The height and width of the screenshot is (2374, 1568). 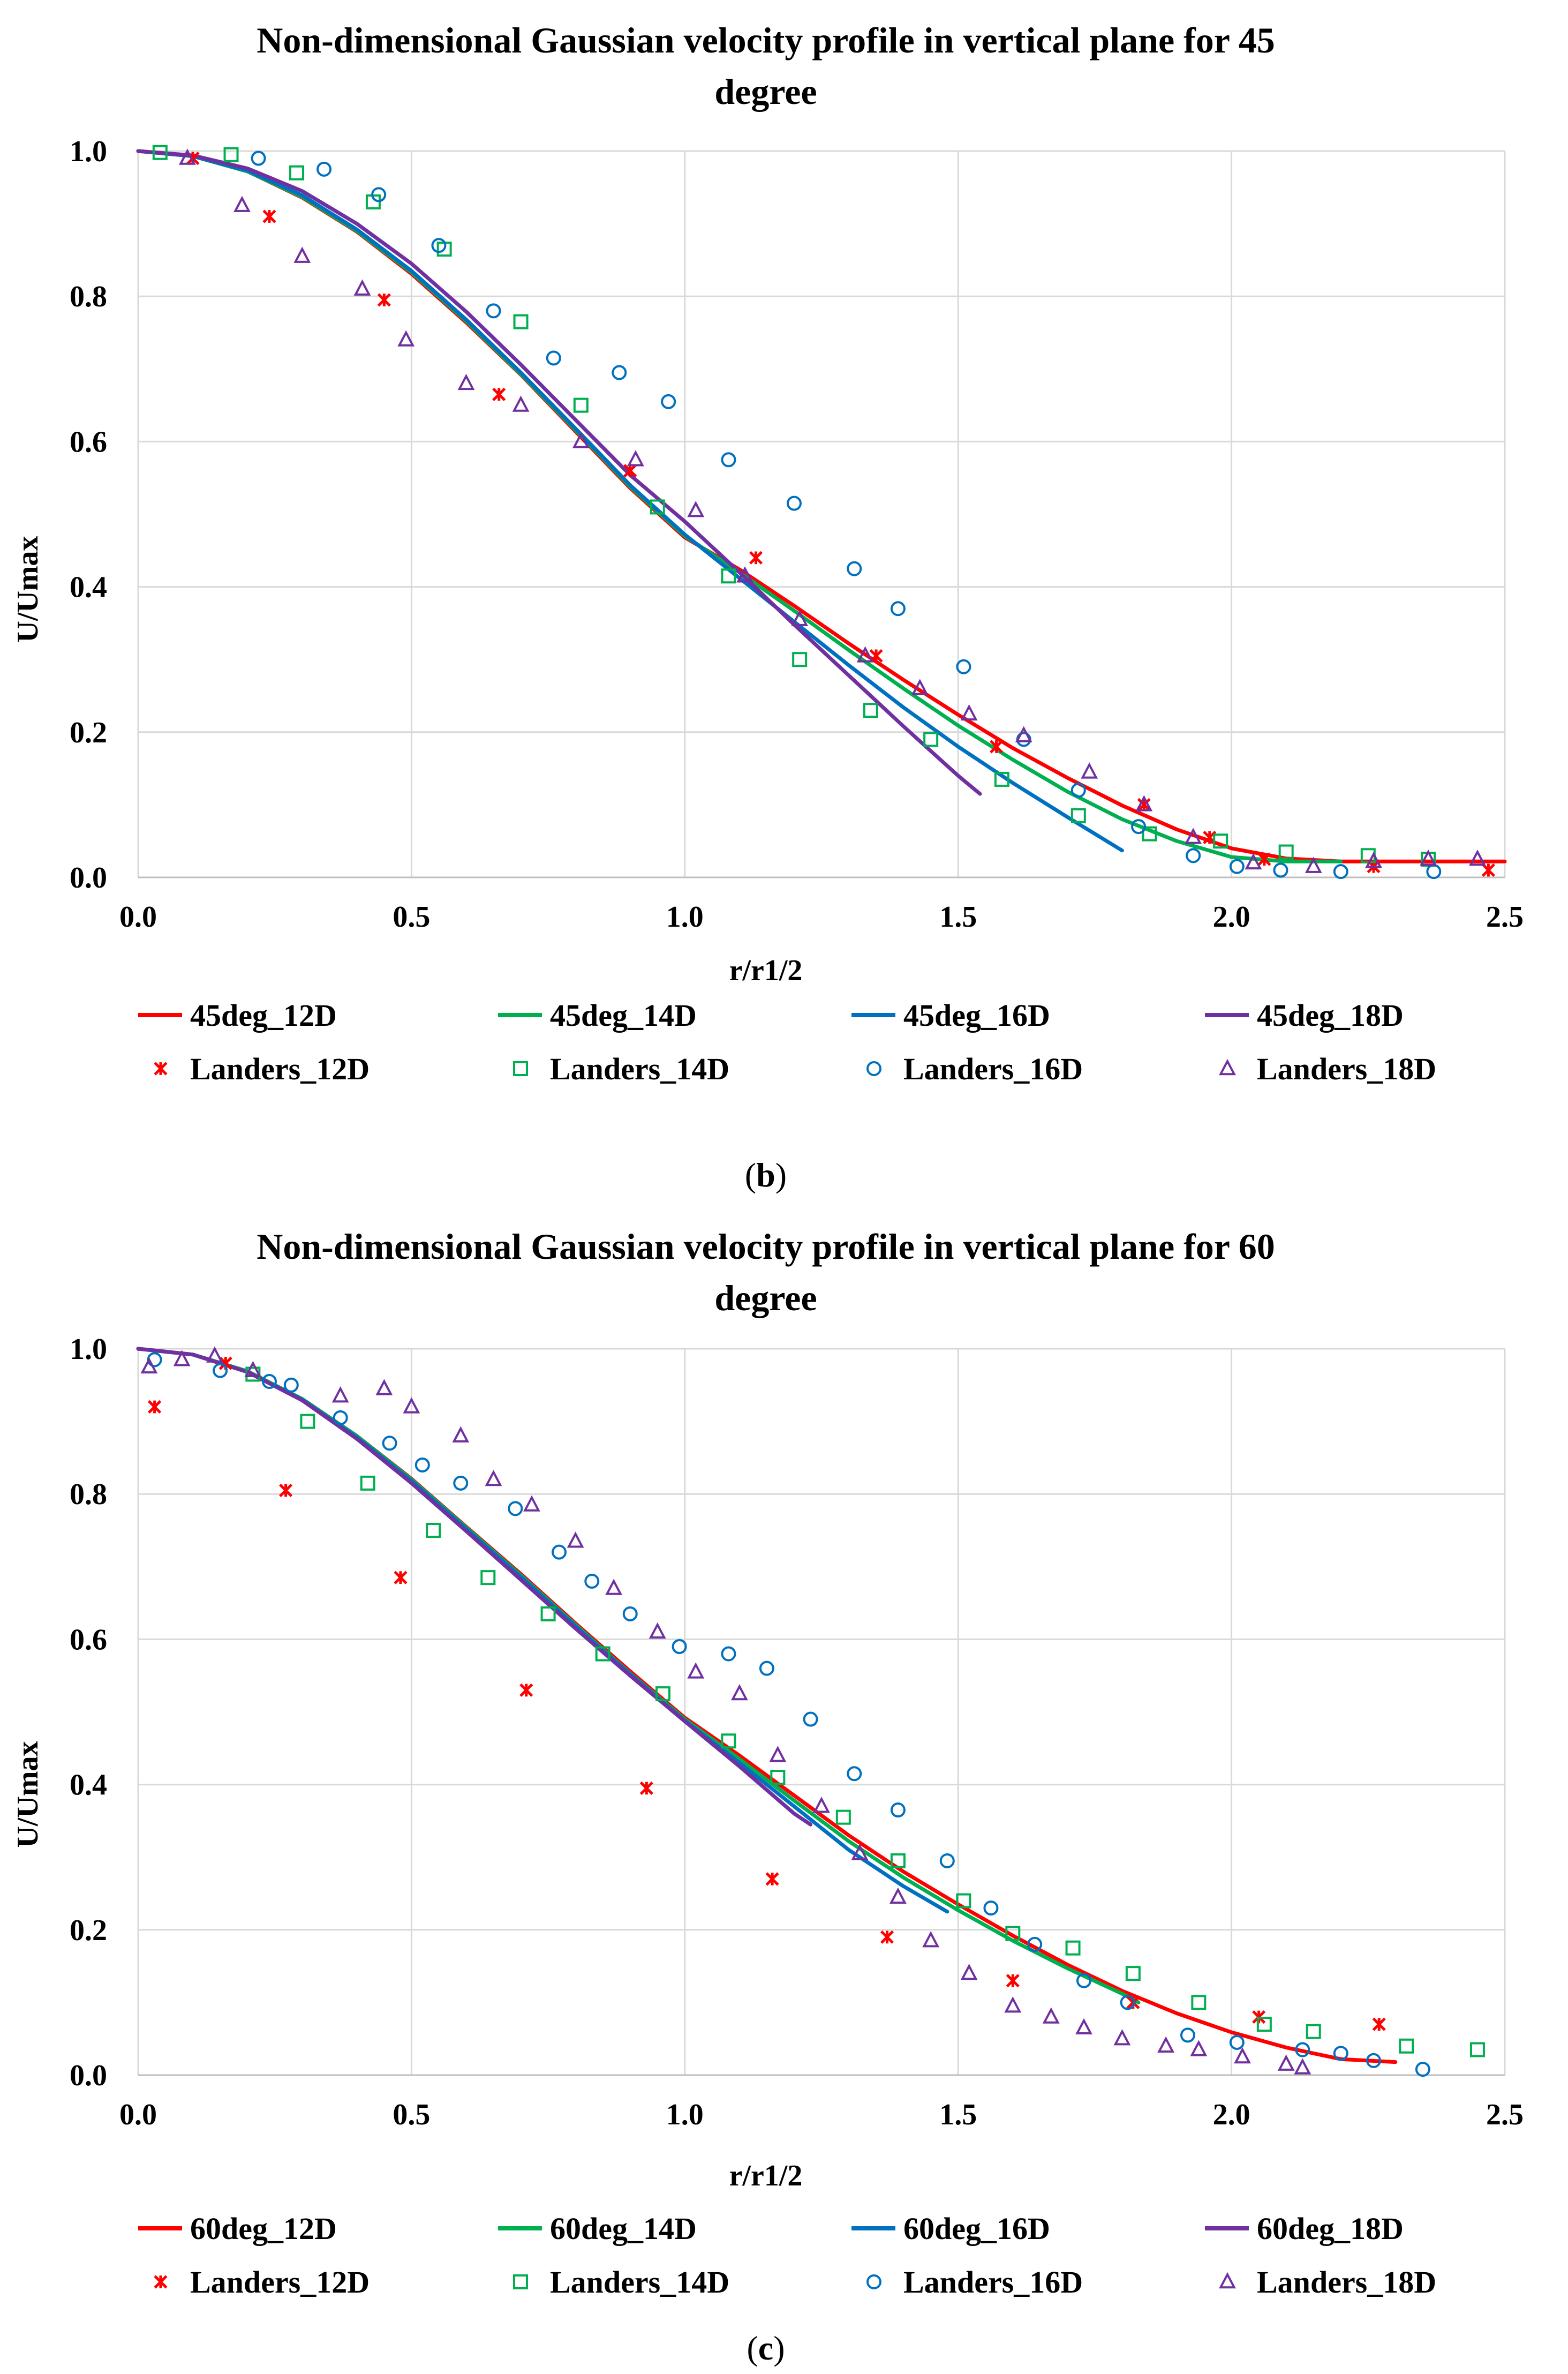 I want to click on legend-item: 60deg_16D, so click(x=950, y=2228).